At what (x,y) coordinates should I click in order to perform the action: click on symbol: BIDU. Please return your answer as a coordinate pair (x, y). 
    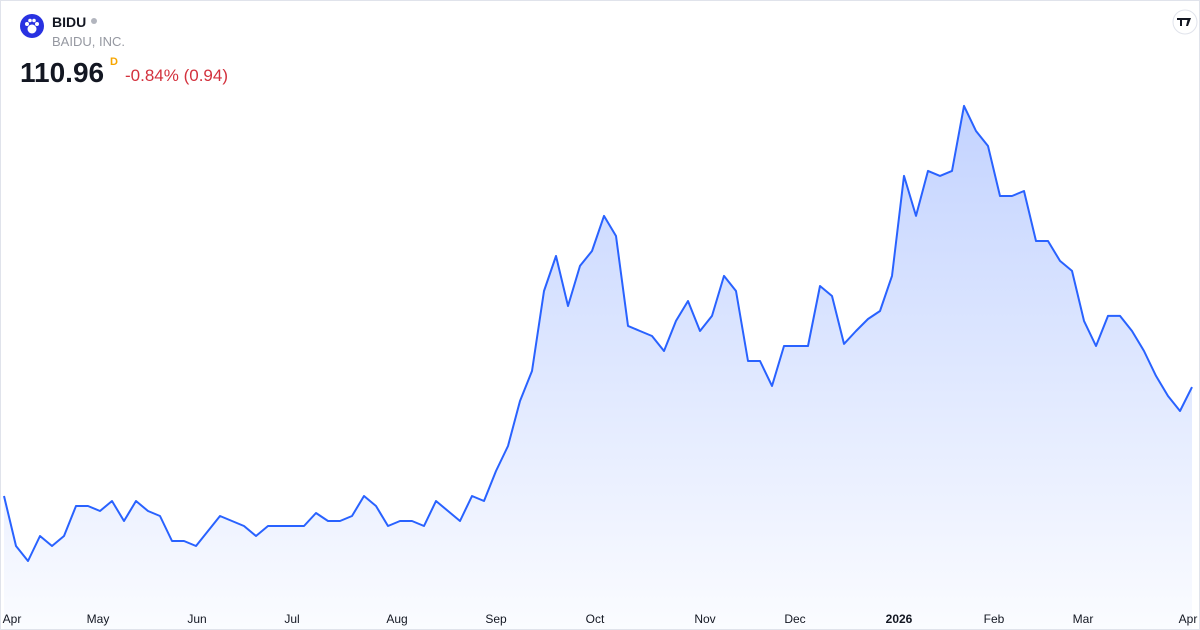
    Looking at the image, I should click on (69, 22).